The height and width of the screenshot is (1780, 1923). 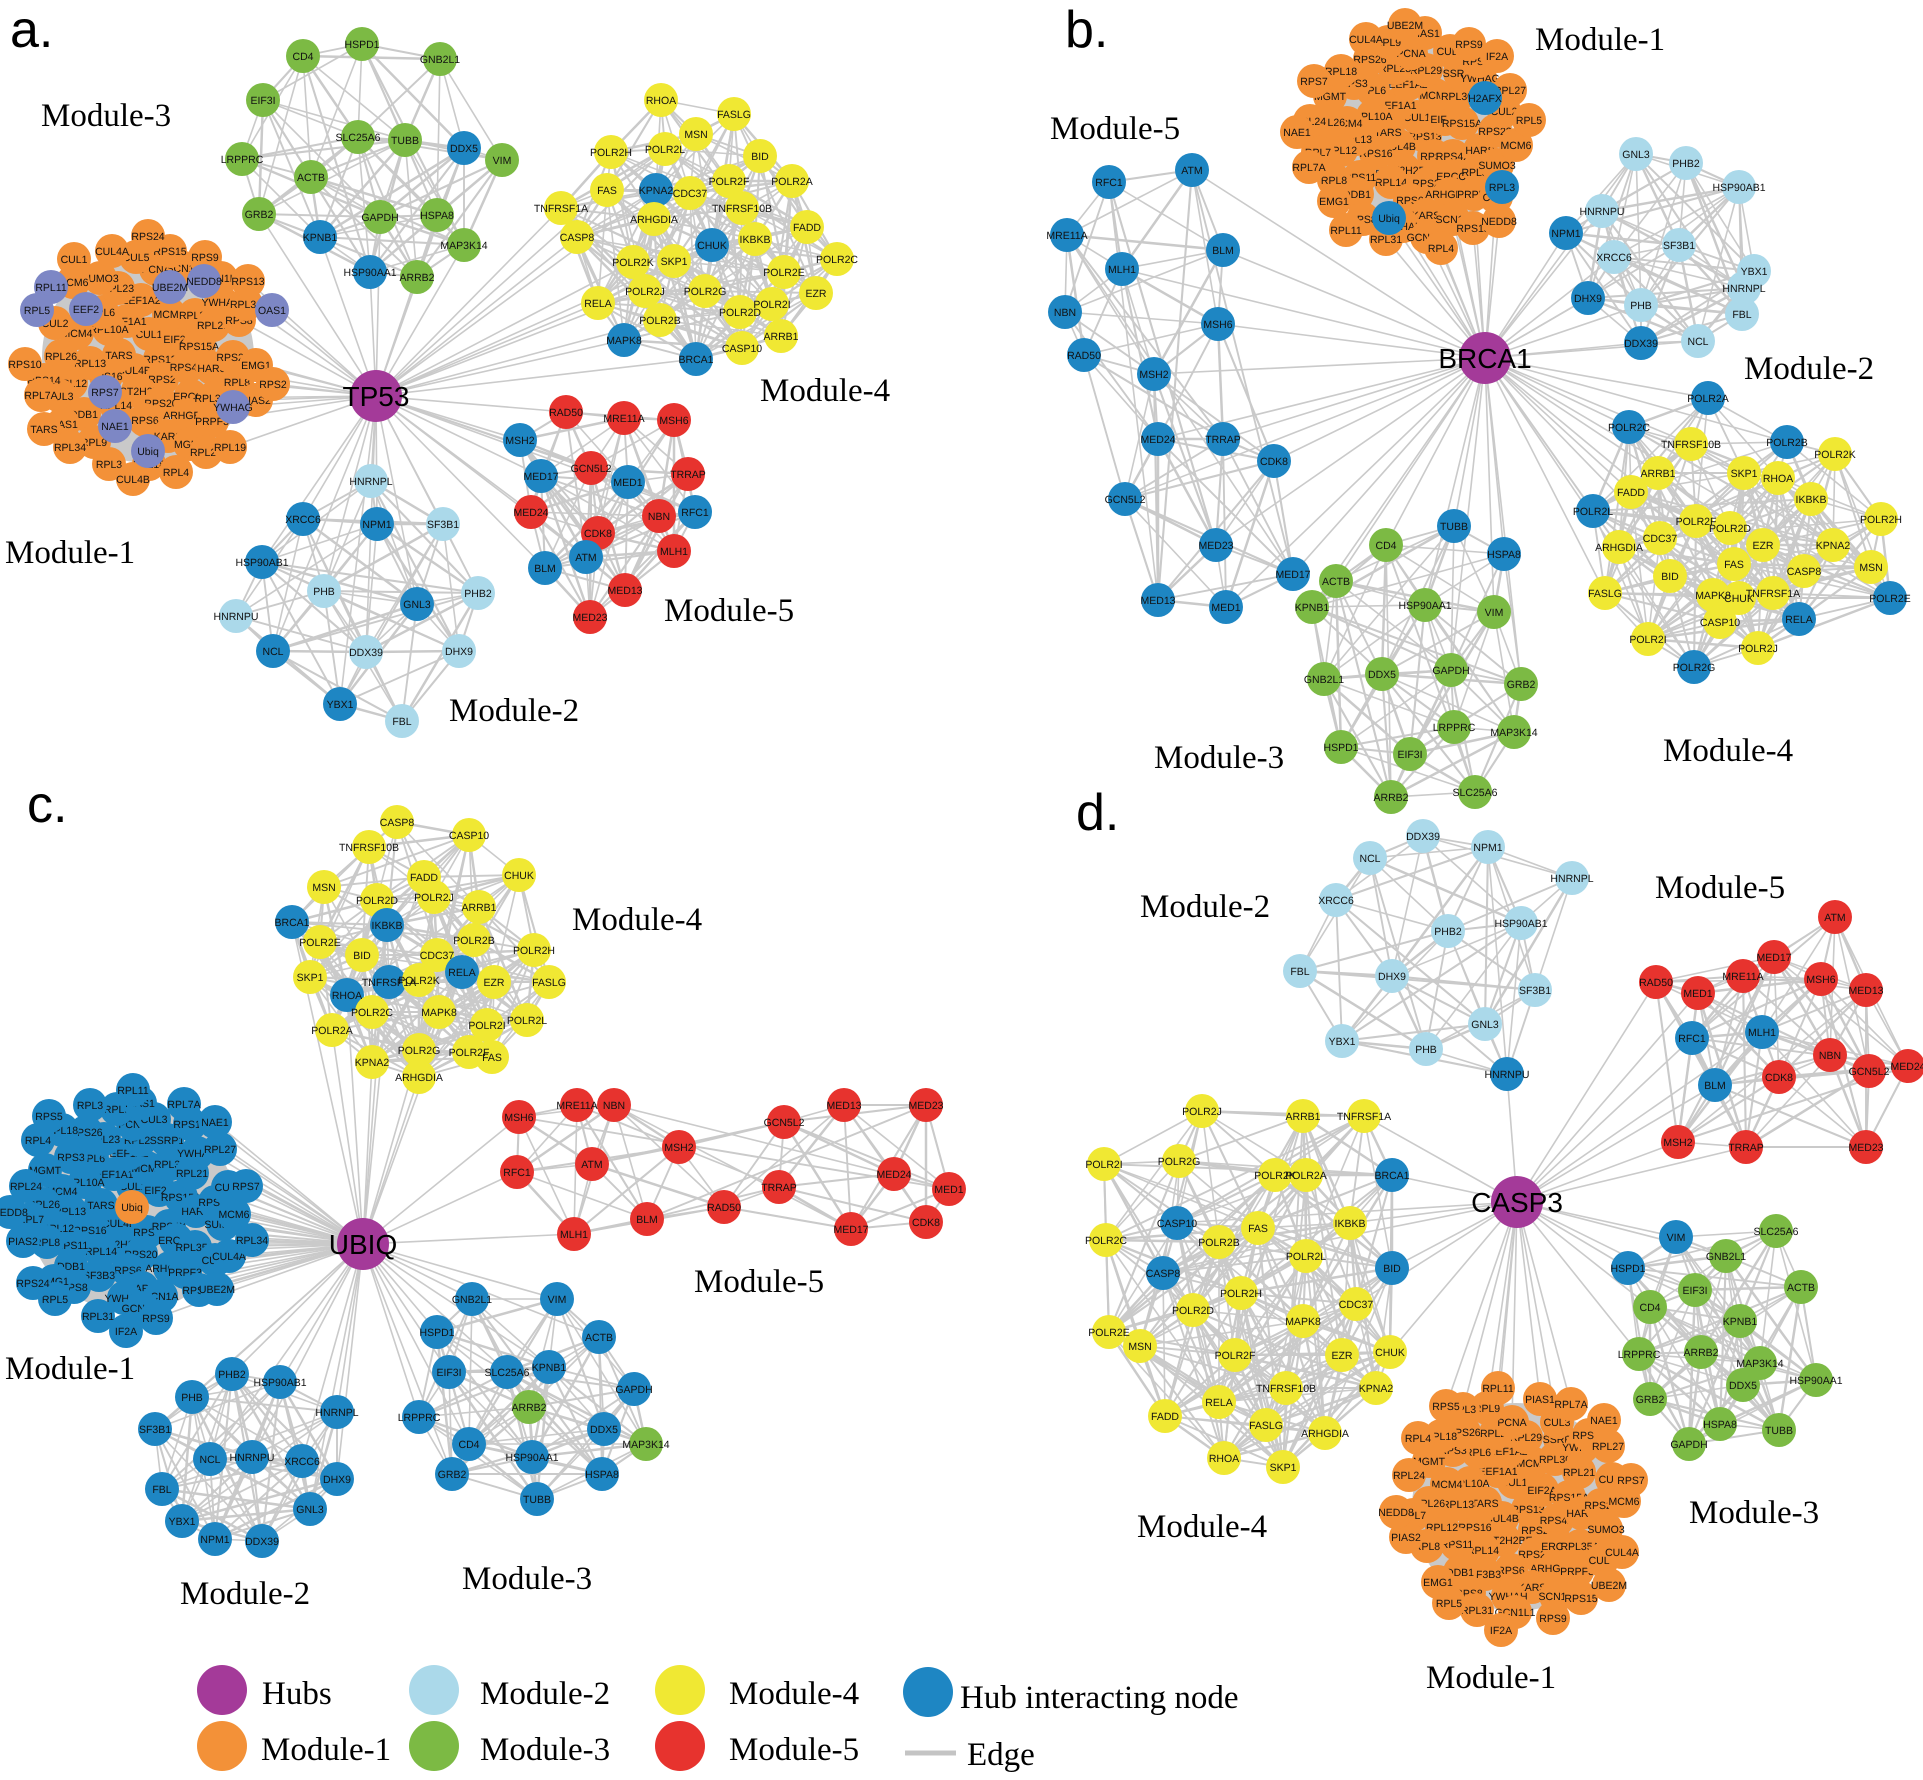 What do you see at coordinates (156, 1319) in the screenshot?
I see `svg-text: RPS9` at bounding box center [156, 1319].